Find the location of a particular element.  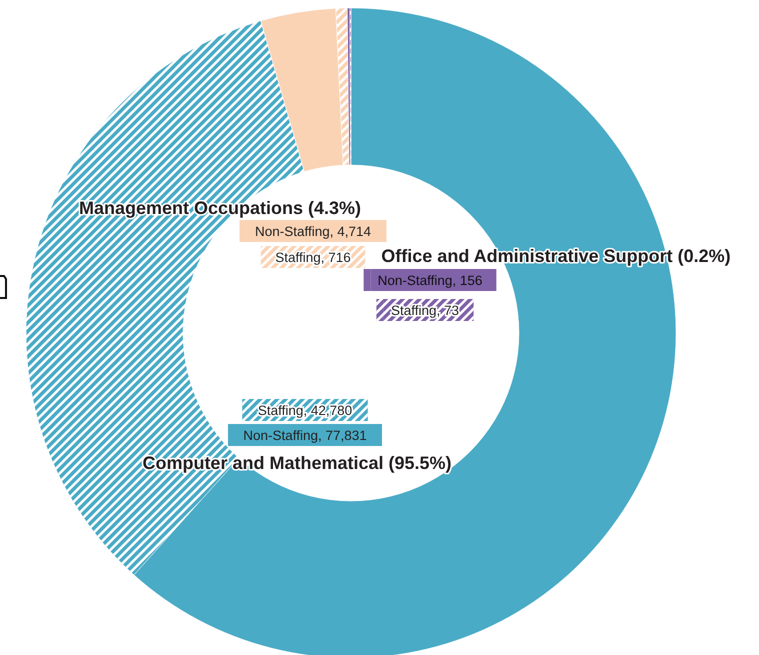

legend-label: Non-Staffing, 77,831 is located at coordinates (305, 435).